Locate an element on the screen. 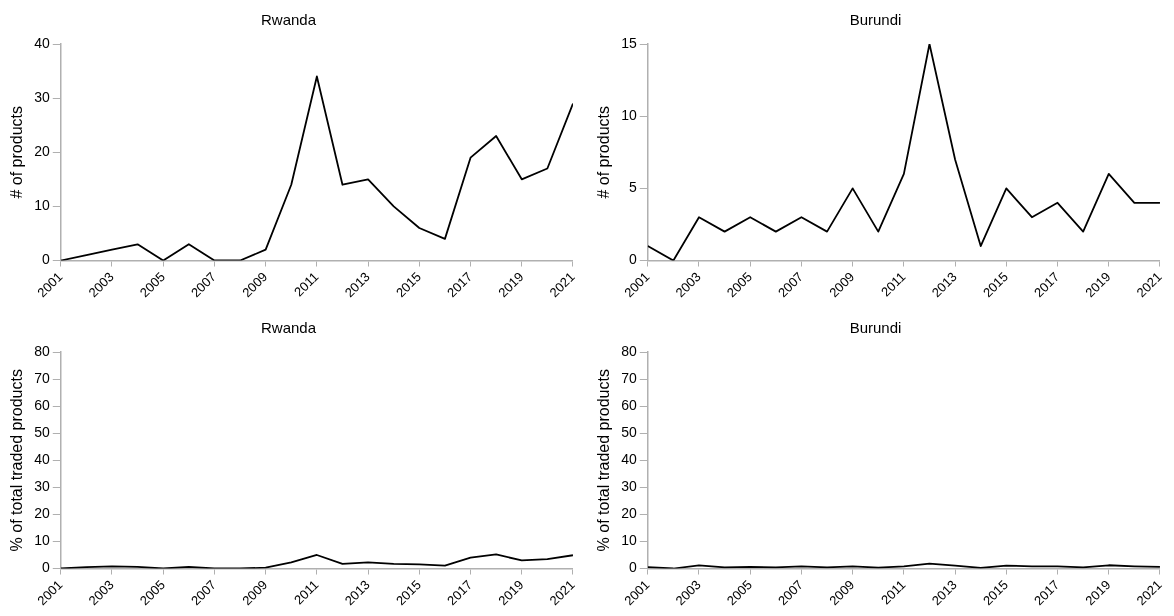  y-tick-label: 5 is located at coordinates (632, 187).